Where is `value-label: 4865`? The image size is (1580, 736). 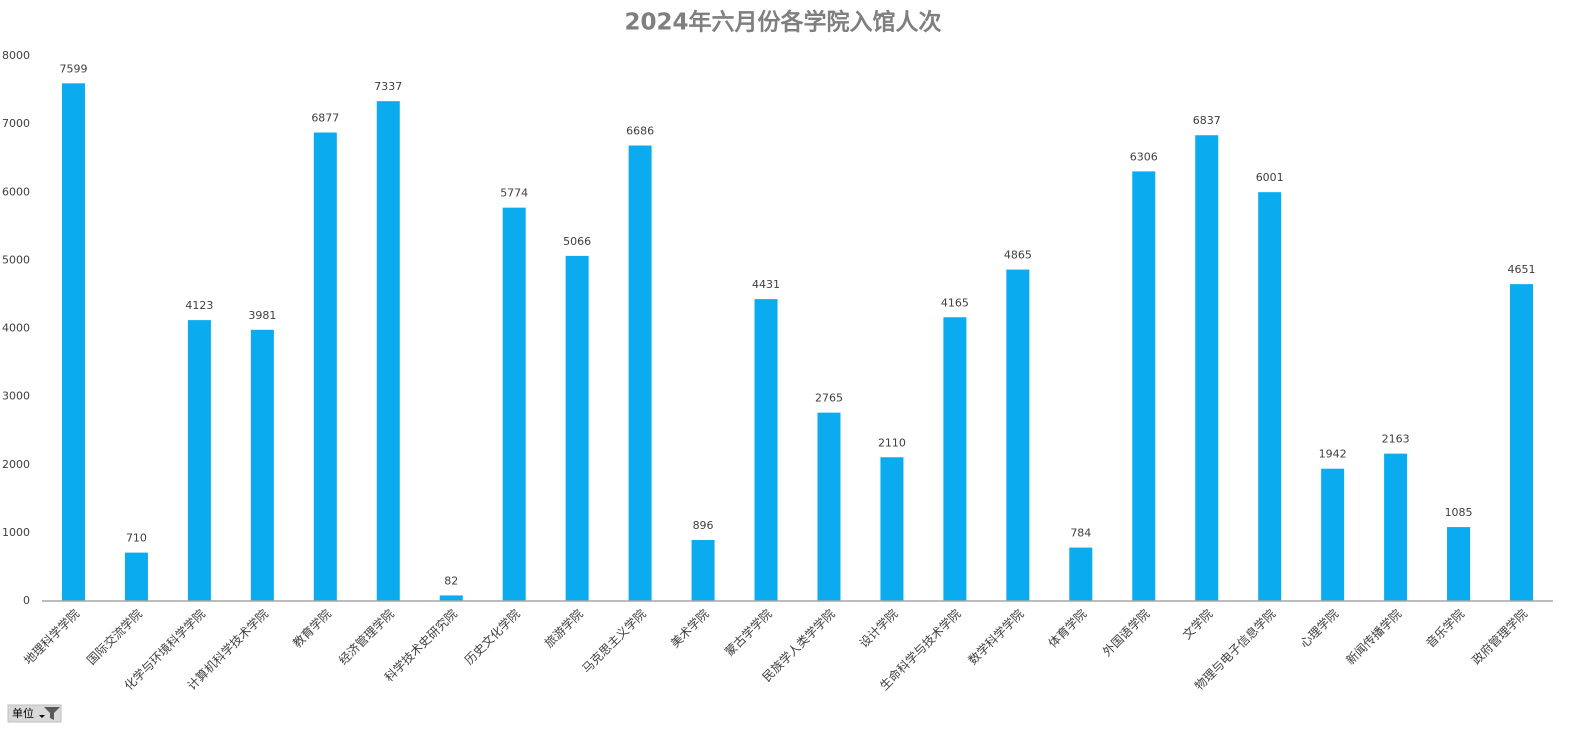
value-label: 4865 is located at coordinates (1018, 255).